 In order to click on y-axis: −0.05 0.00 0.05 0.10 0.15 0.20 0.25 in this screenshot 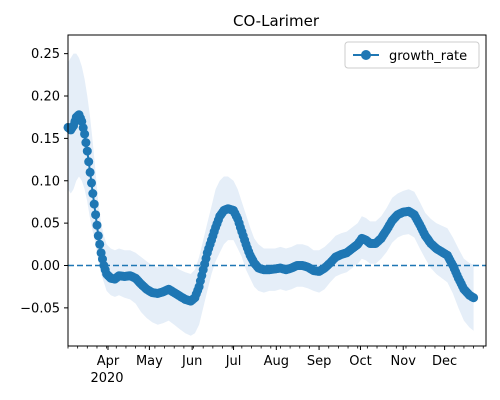, I will do `click(44, 181)`.